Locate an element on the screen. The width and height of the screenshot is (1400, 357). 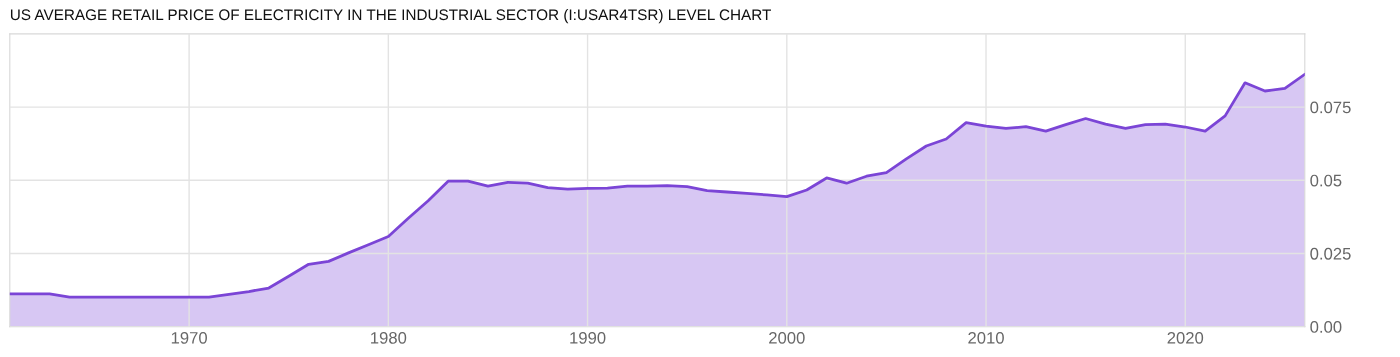
x-tick-label: 2000 is located at coordinates (787, 337).